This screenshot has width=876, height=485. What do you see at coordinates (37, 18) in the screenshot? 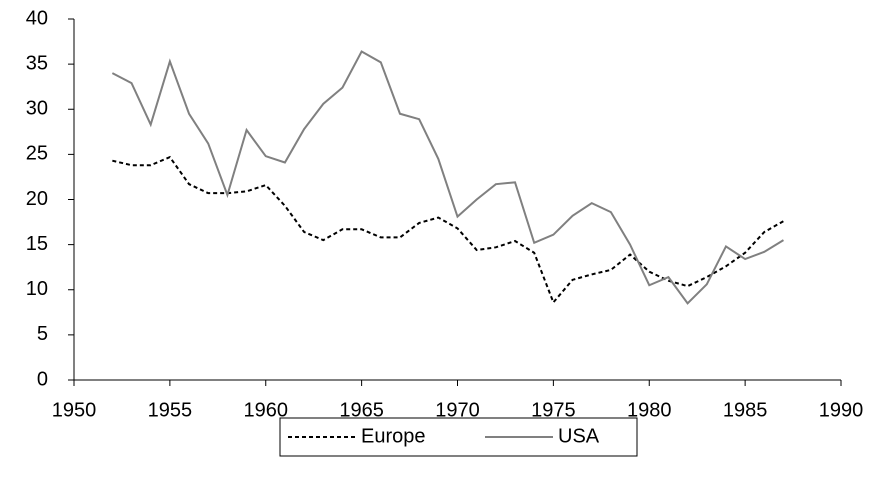
I see `y-tick-label: 40` at bounding box center [37, 18].